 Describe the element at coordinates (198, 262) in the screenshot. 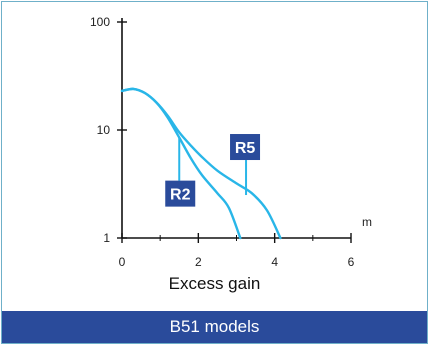

I see `x-tick-label: 2` at that location.